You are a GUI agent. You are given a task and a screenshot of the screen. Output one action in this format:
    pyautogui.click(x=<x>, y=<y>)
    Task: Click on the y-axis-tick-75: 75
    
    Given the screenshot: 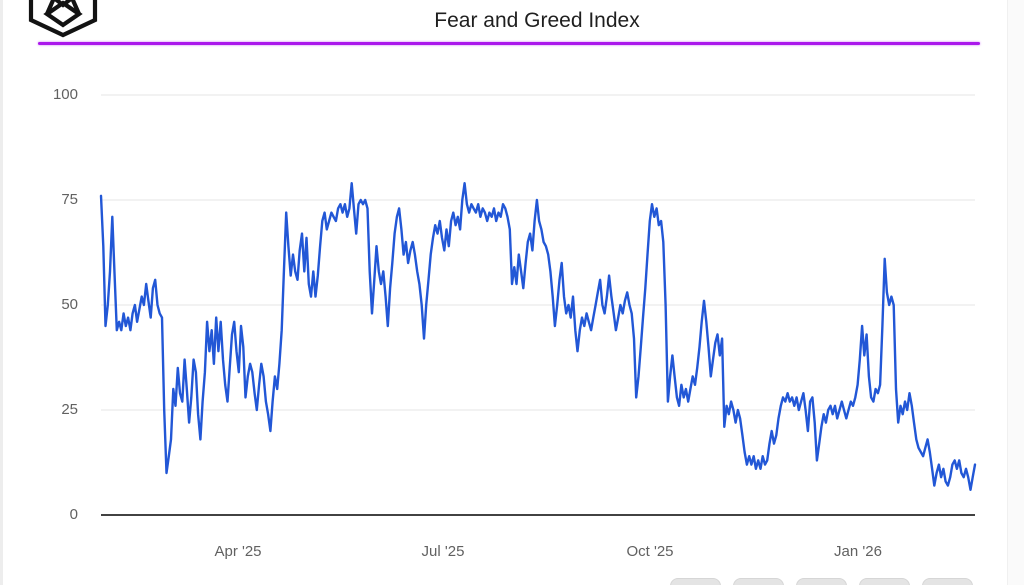 What is the action you would take?
    pyautogui.click(x=69, y=199)
    